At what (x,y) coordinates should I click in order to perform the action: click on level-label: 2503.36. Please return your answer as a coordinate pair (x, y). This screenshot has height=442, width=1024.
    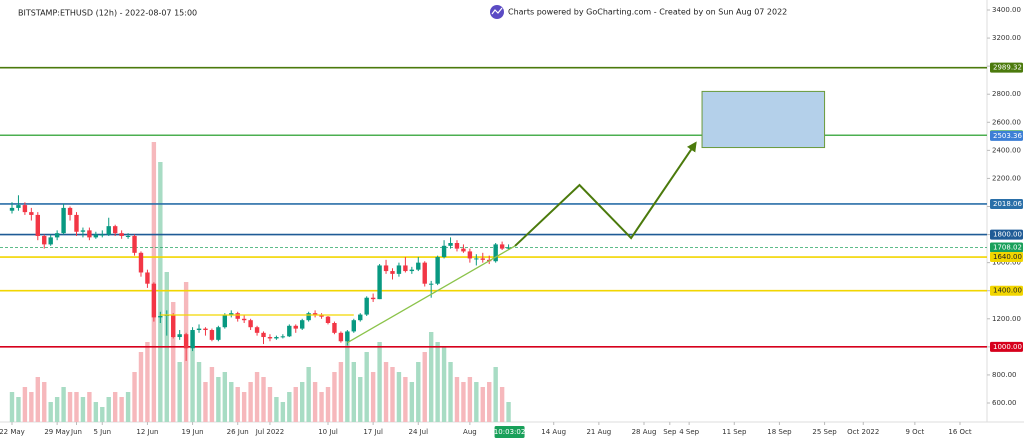
    Looking at the image, I should click on (1007, 136).